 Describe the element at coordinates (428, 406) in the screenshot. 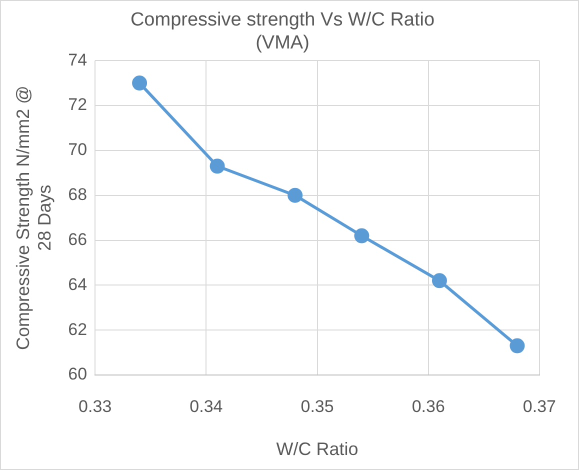

I see `x-tick-label: 0.36` at that location.